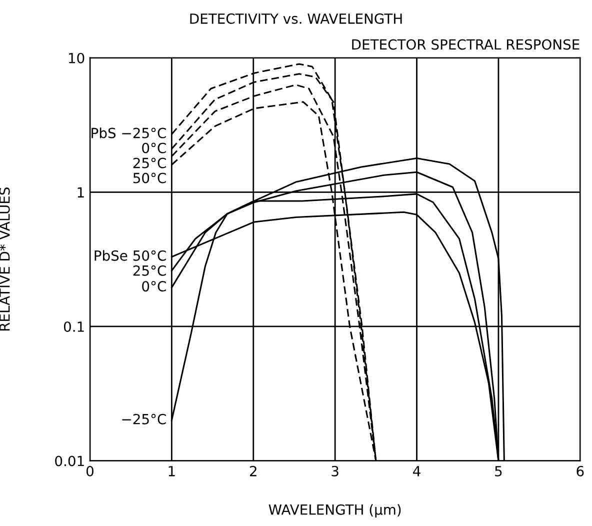  What do you see at coordinates (129, 133) in the screenshot?
I see `series-label: PbS −25°C` at bounding box center [129, 133].